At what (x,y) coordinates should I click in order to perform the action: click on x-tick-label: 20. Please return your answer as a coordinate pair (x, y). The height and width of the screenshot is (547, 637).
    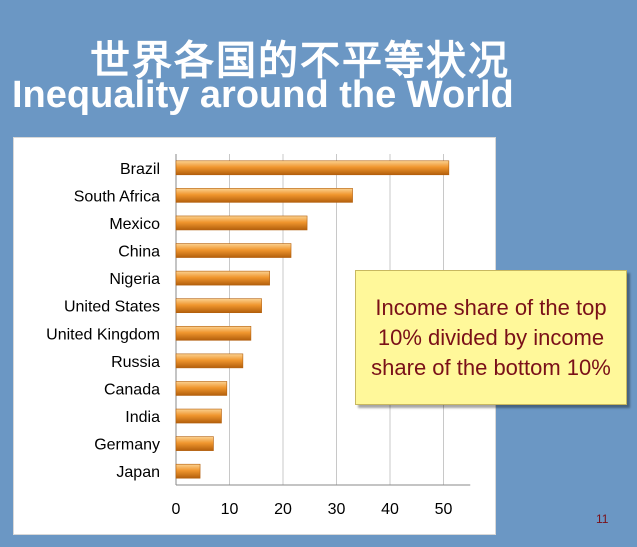
    Looking at the image, I should click on (283, 509).